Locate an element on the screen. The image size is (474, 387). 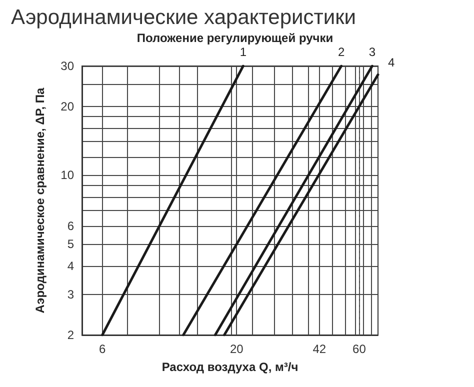
chart-subtitle: Положение регулирующей ручки is located at coordinates (235, 38).